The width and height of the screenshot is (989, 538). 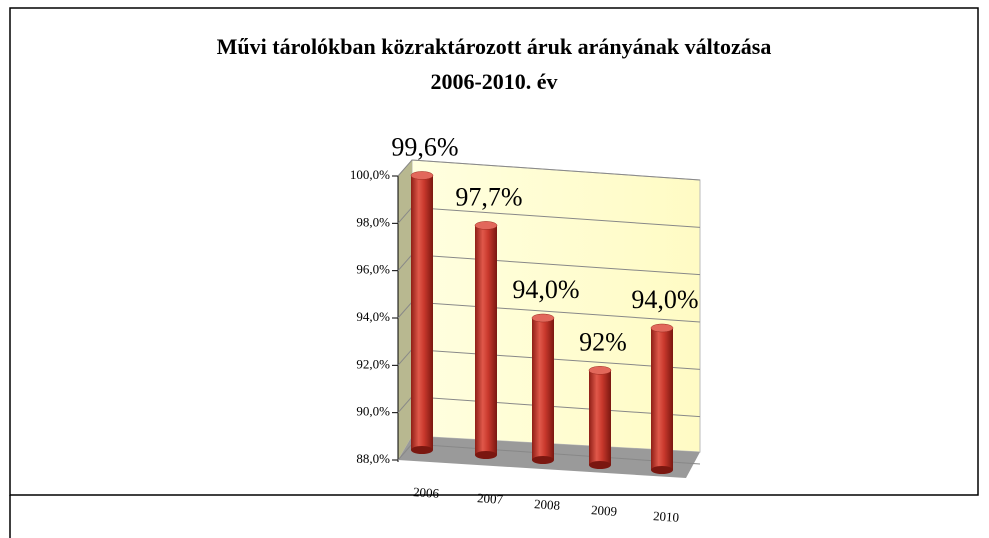 What do you see at coordinates (373, 411) in the screenshot?
I see `y-tick-label: 90,0%` at bounding box center [373, 411].